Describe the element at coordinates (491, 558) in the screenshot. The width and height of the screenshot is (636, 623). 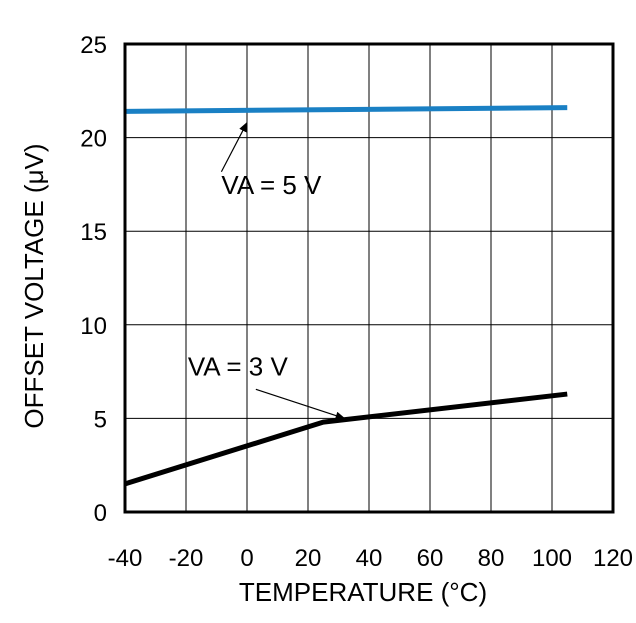
I see `x-tick-label-6: 80` at that location.